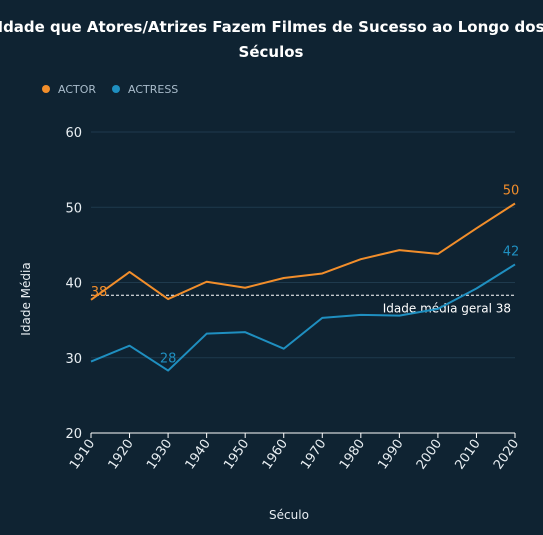 Image resolution: width=543 pixels, height=535 pixels. What do you see at coordinates (271, 52) in the screenshot?
I see `chart-title-line-2: Séculos` at bounding box center [271, 52].